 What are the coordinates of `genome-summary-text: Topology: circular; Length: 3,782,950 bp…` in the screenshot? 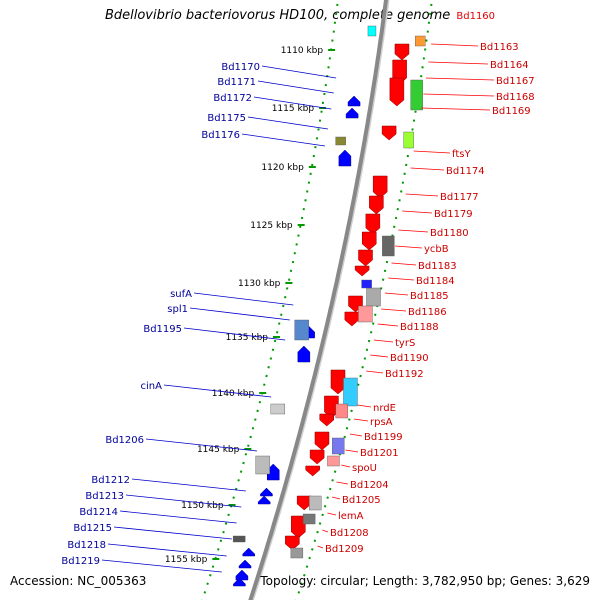 It's located at (425, 581).